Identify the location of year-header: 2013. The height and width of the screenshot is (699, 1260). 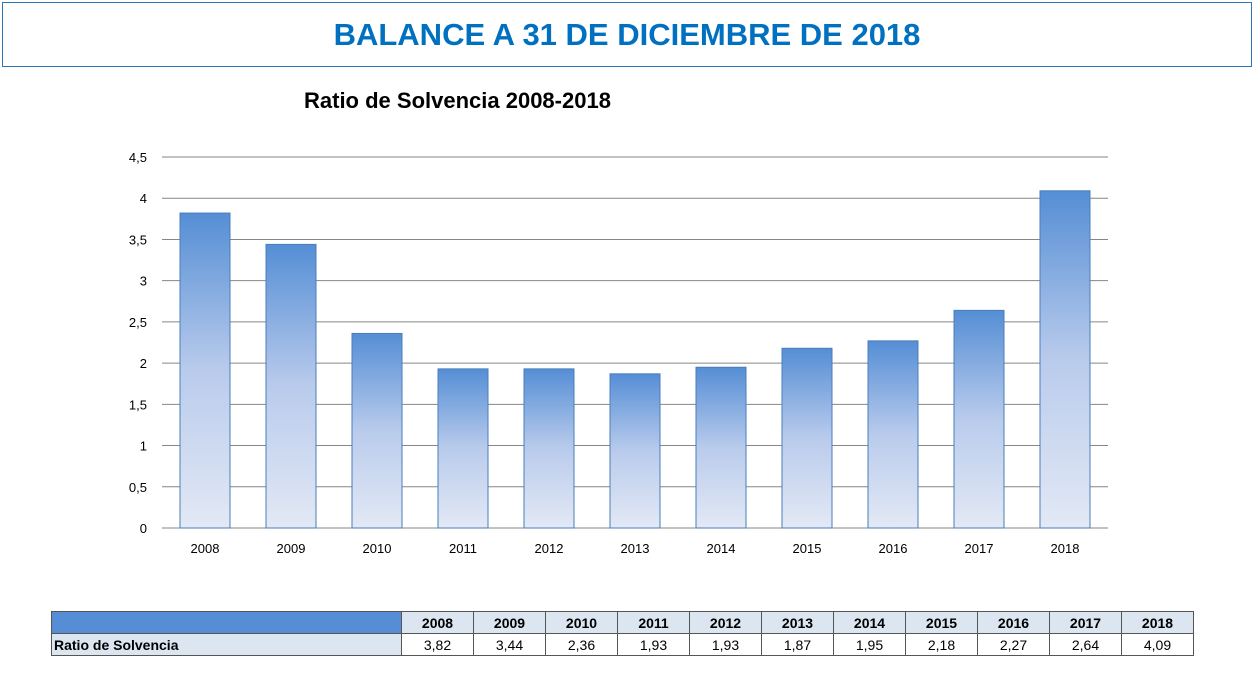
(797, 622).